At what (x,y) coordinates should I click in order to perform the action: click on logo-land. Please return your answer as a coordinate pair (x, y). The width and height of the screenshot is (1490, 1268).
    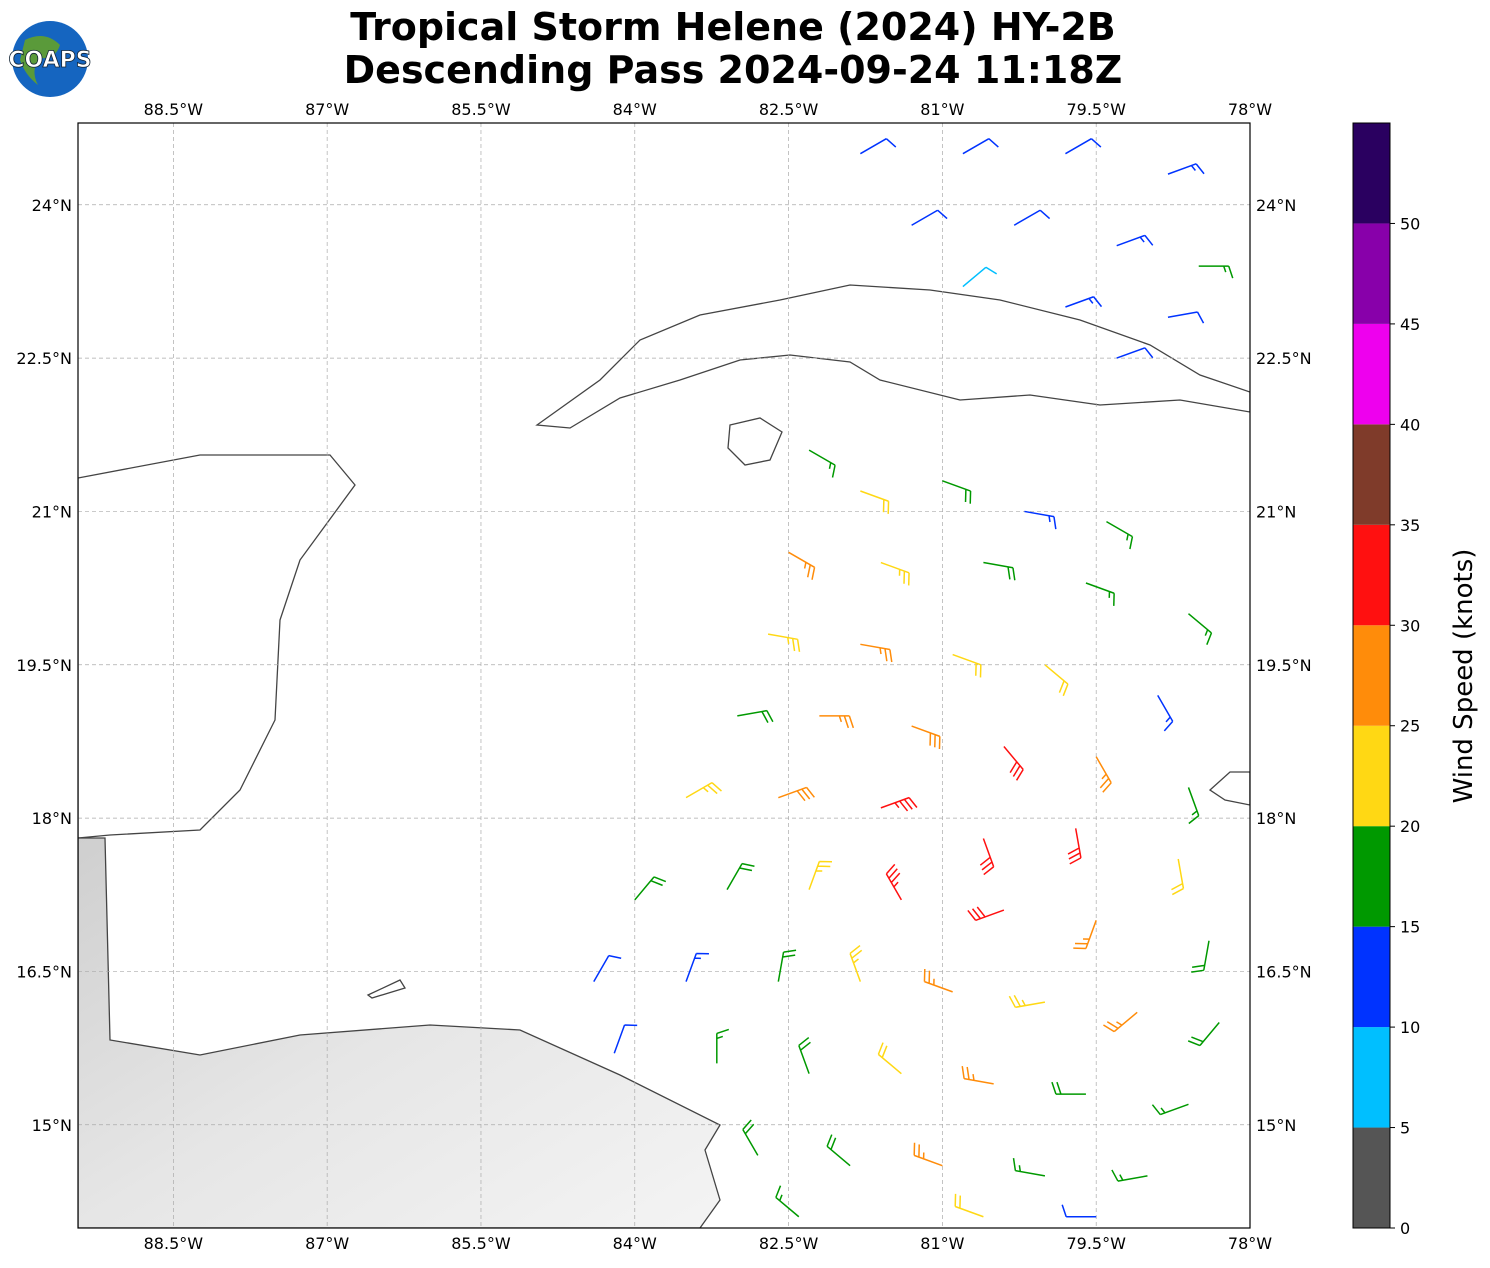
    Looking at the image, I should click on (40, 60).